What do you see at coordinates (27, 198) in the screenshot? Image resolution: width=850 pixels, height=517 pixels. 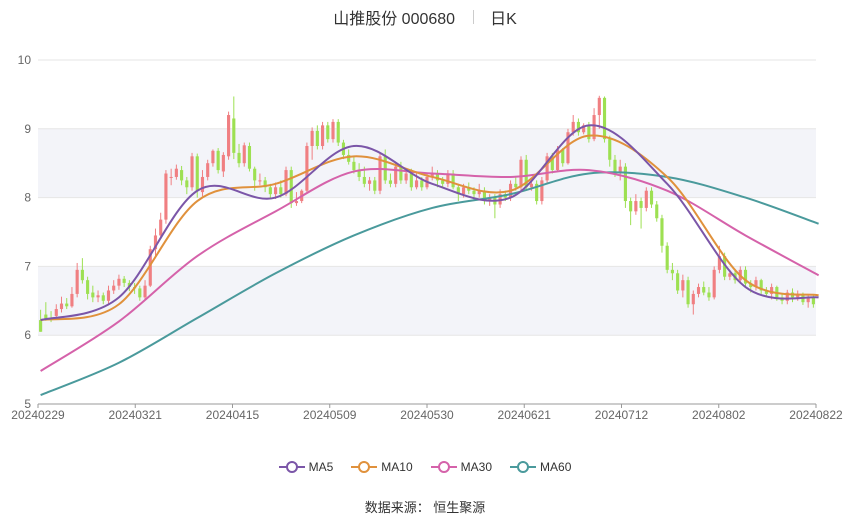 I see `y-tick-label: 8` at bounding box center [27, 198].